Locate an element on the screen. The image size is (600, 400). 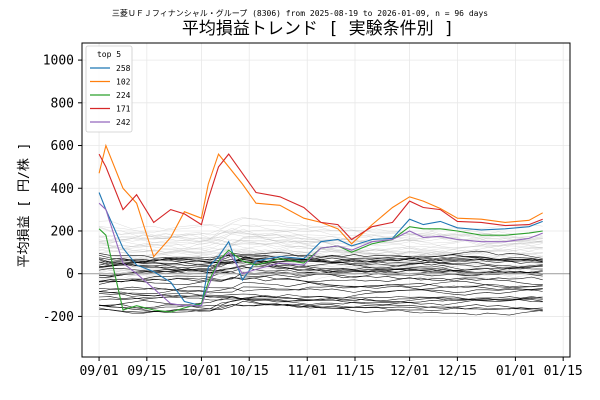
y-tick-label: 800 is located at coordinates (62, 103).